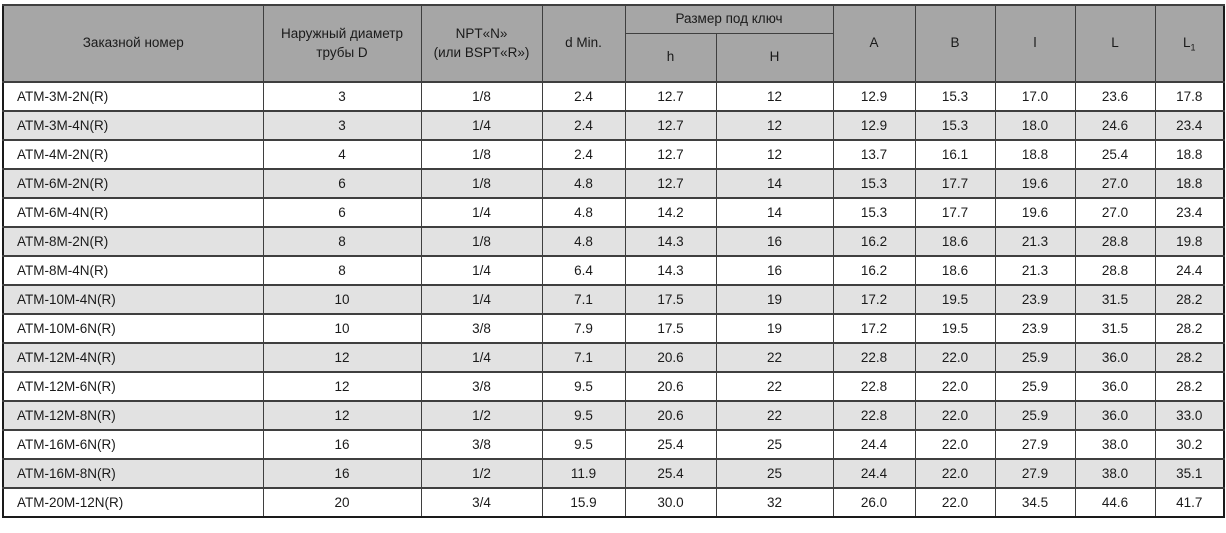 The image size is (1226, 533). I want to click on value-cell: 35.1, so click(1189, 473).